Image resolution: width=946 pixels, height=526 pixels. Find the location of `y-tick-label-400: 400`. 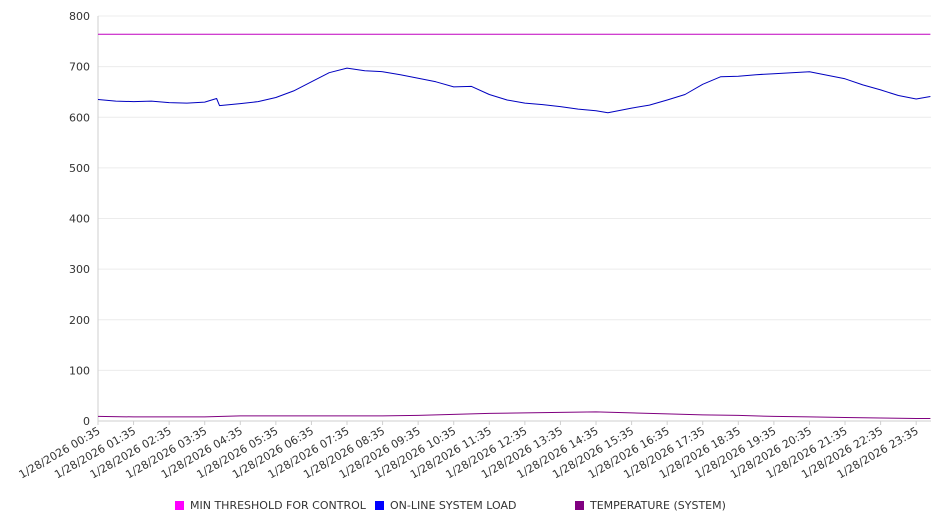

y-tick-label-400: 400 is located at coordinates (79, 219).